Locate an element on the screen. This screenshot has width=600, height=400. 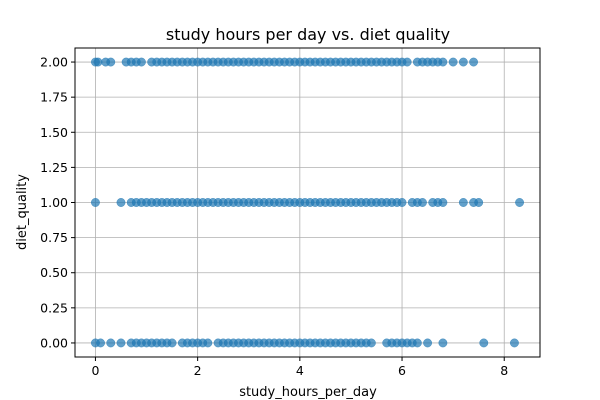
y-tick-label: 1.50 is located at coordinates (54, 132).